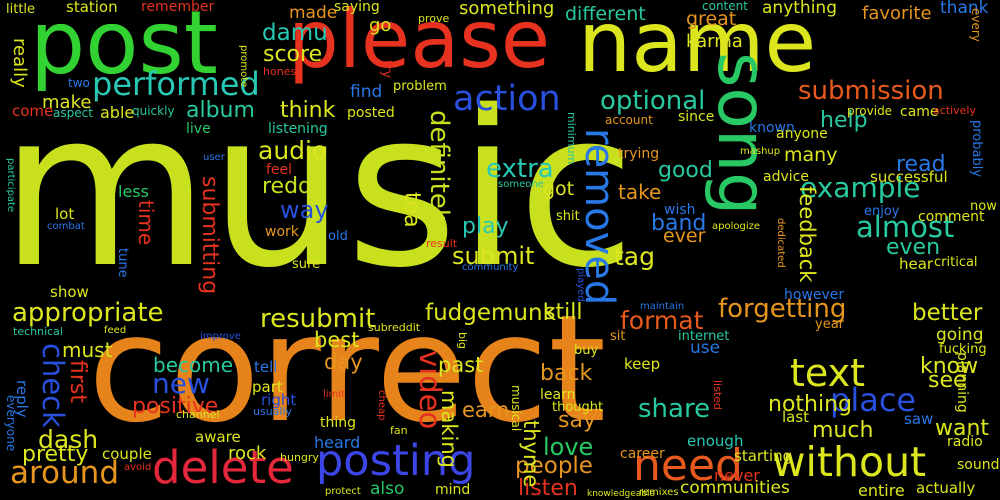 This screenshot has height=500, width=1000. I want to click on word-good: good, so click(685, 170).